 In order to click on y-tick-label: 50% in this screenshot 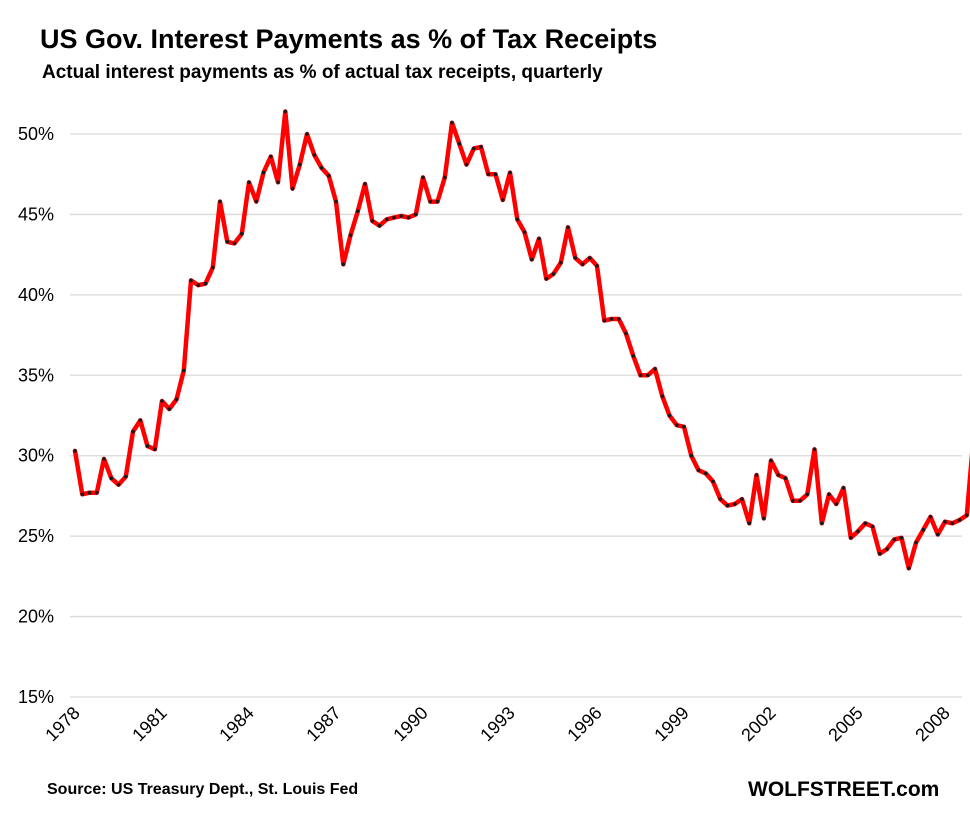, I will do `click(36, 134)`.